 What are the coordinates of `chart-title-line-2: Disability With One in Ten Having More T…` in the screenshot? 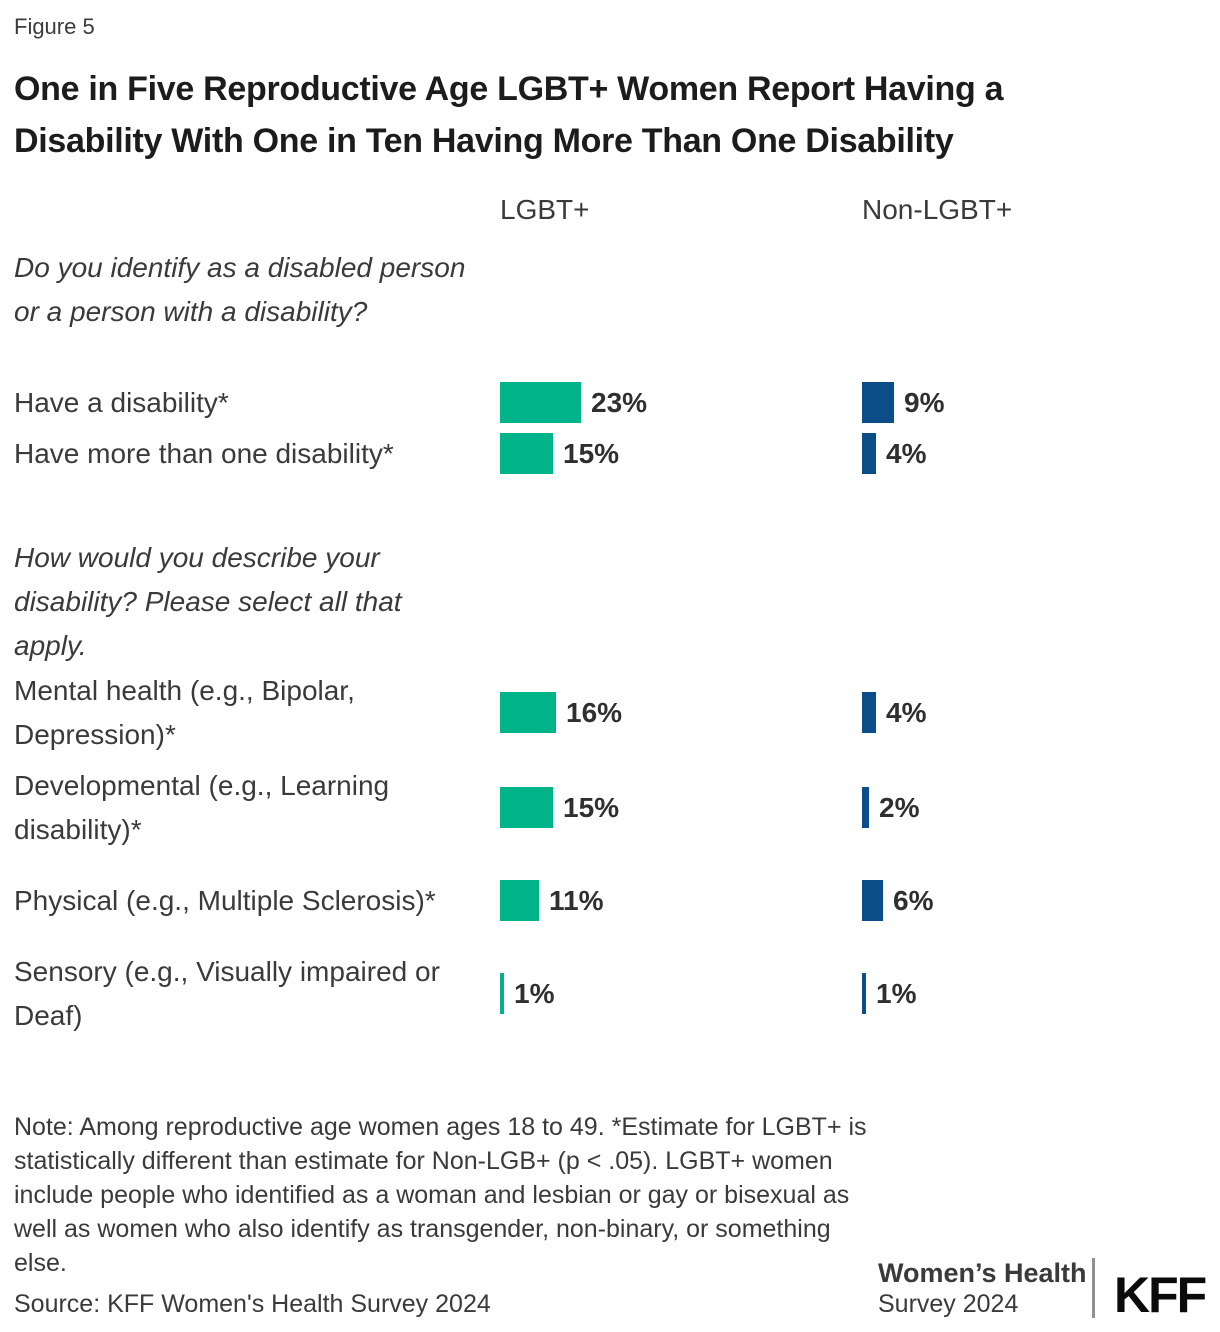 It's located at (484, 141).